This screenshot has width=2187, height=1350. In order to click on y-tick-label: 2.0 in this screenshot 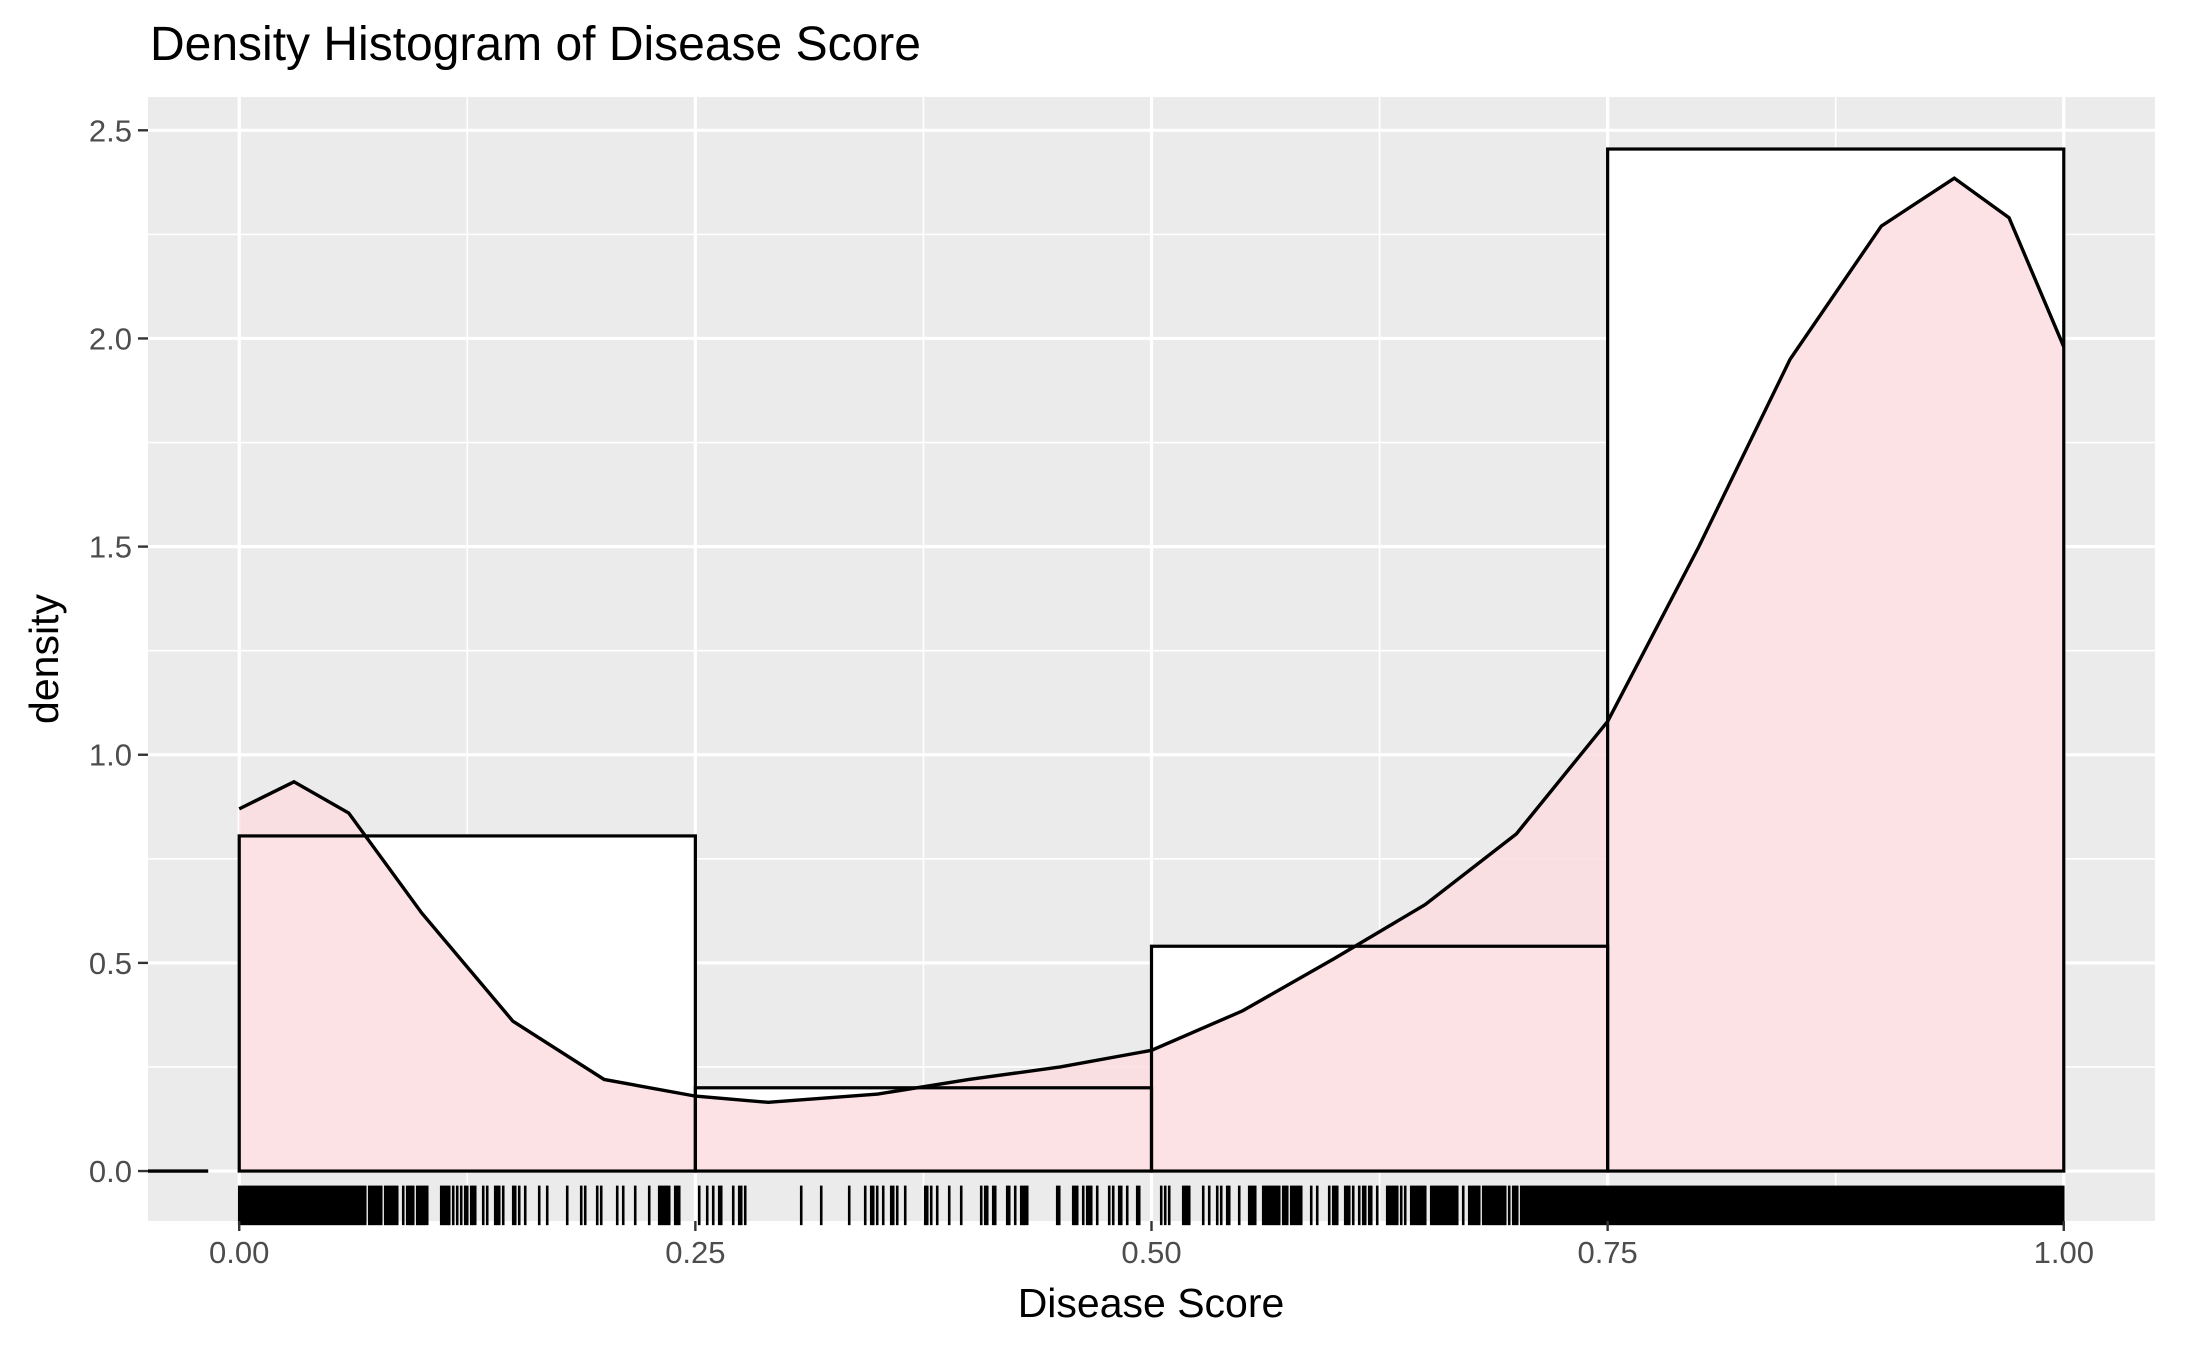, I will do `click(110, 338)`.